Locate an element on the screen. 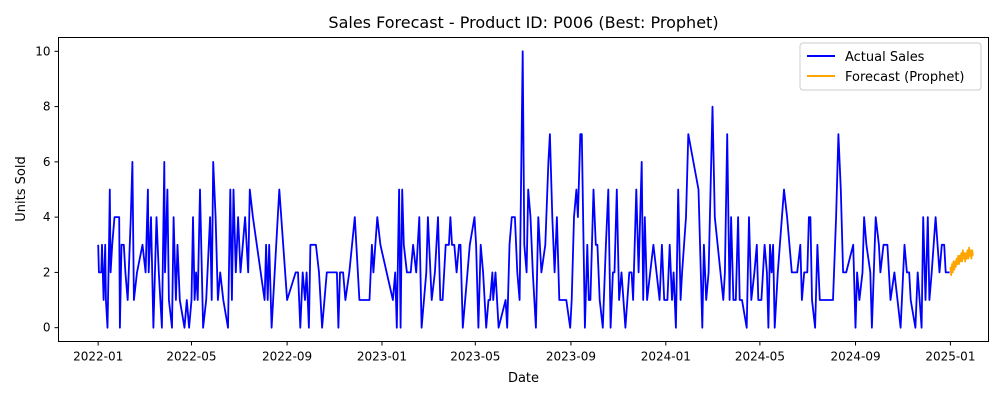  x-tick-label: 2025-01 is located at coordinates (950, 357).